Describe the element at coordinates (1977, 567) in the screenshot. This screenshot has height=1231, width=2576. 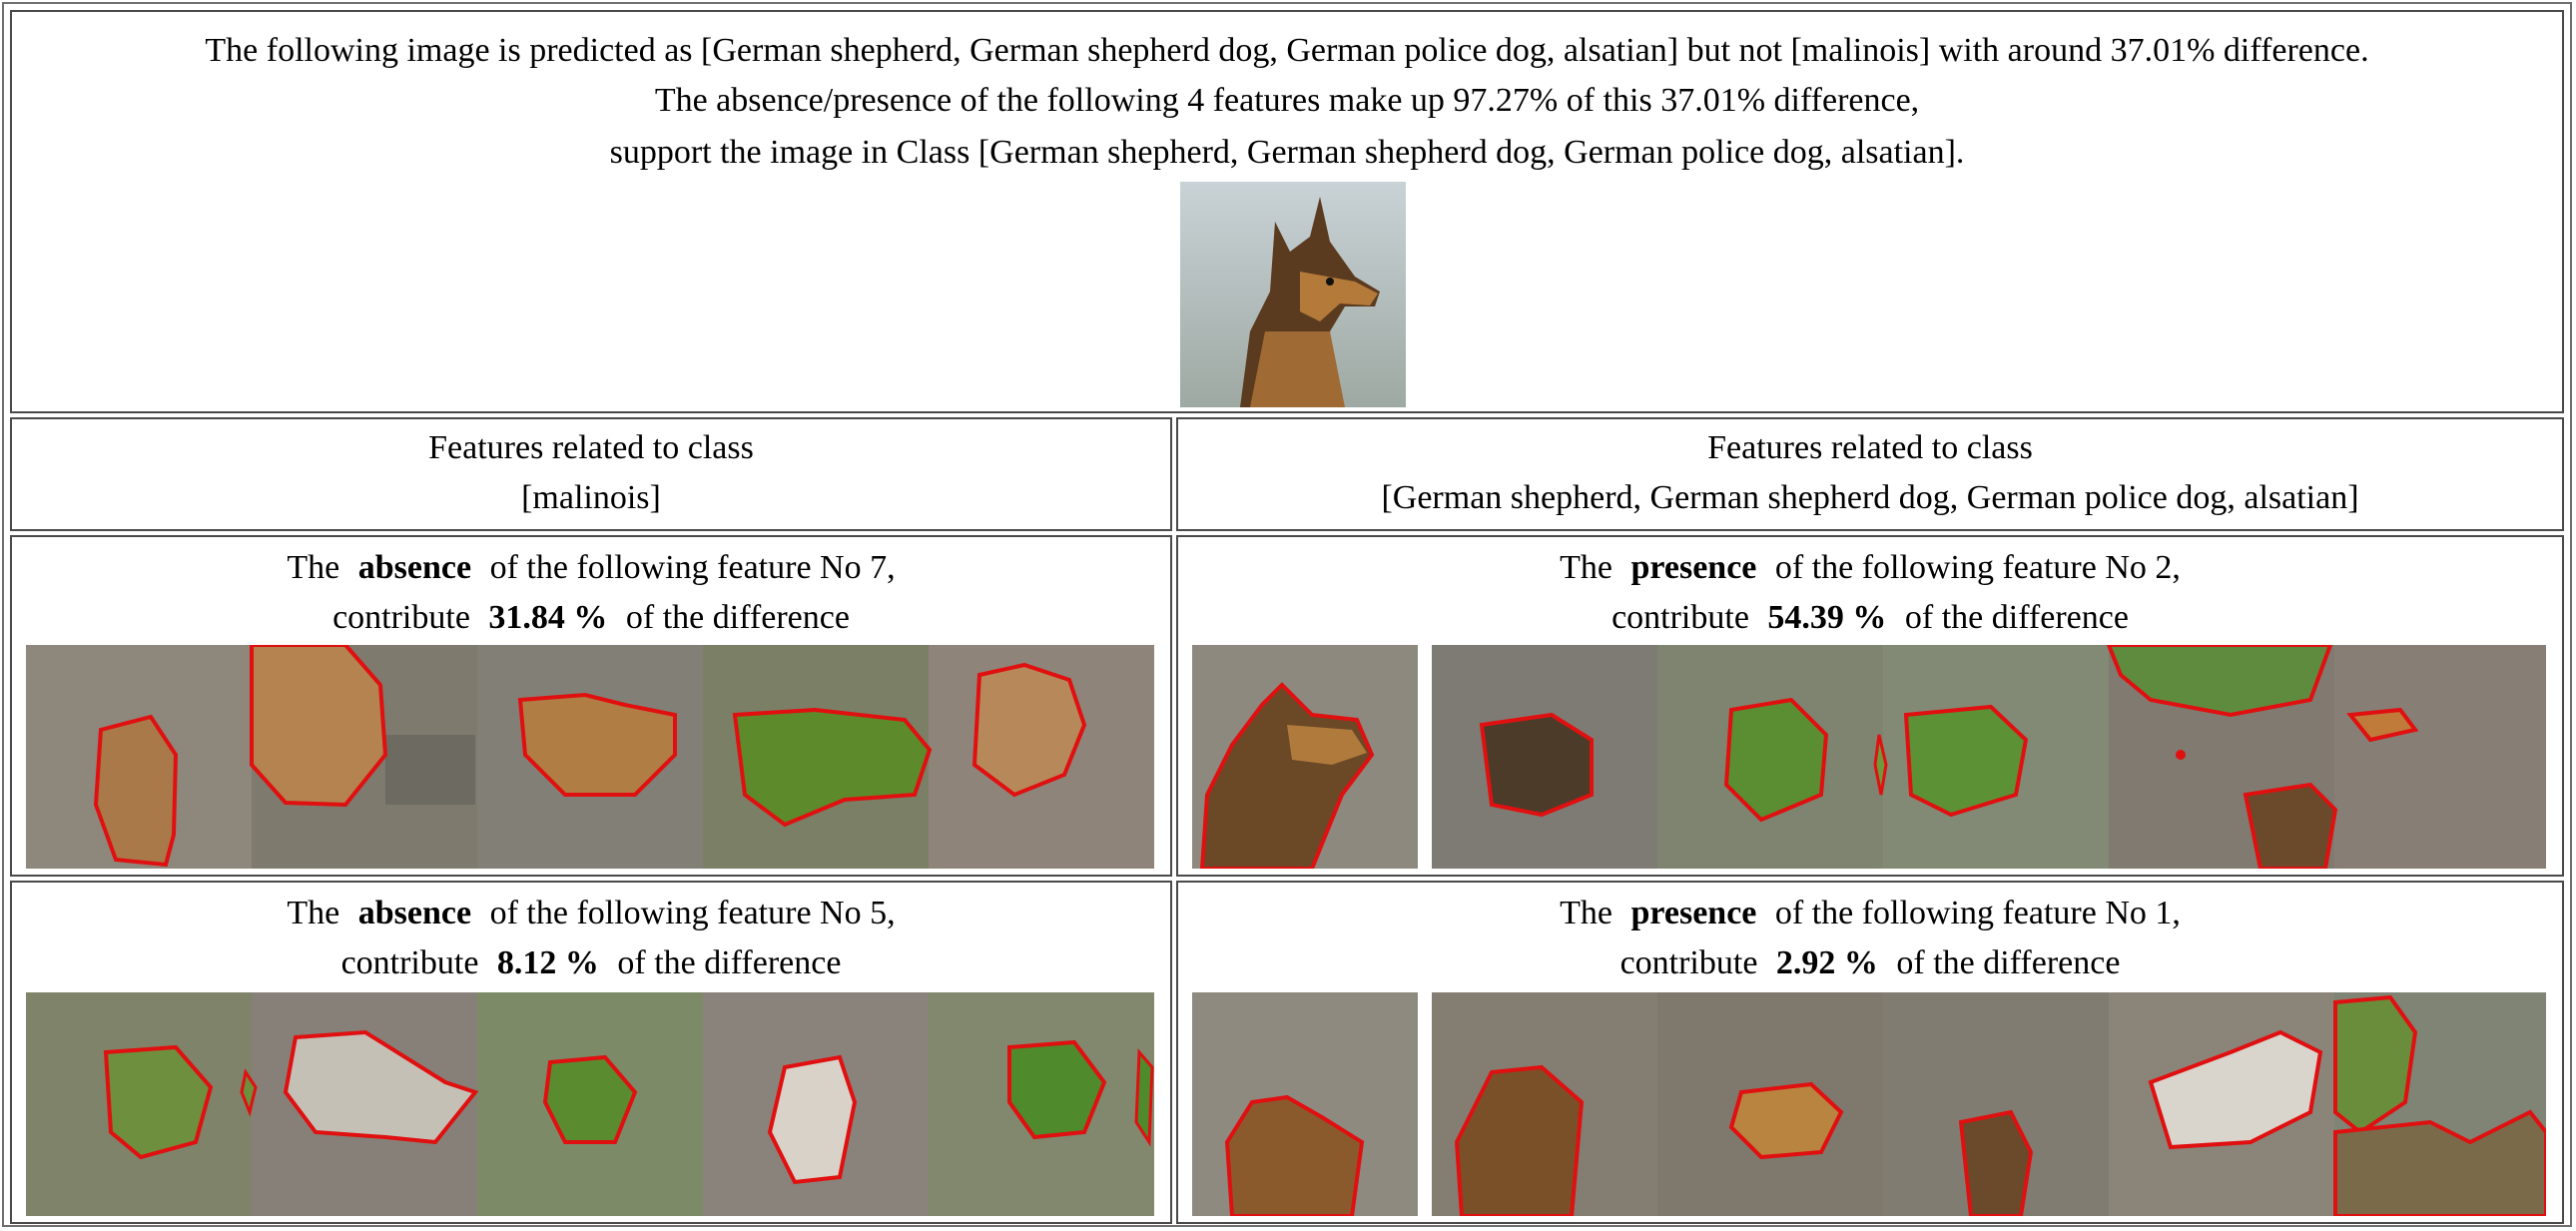
I see `feature-suffix: of the following feature No 2,` at that location.